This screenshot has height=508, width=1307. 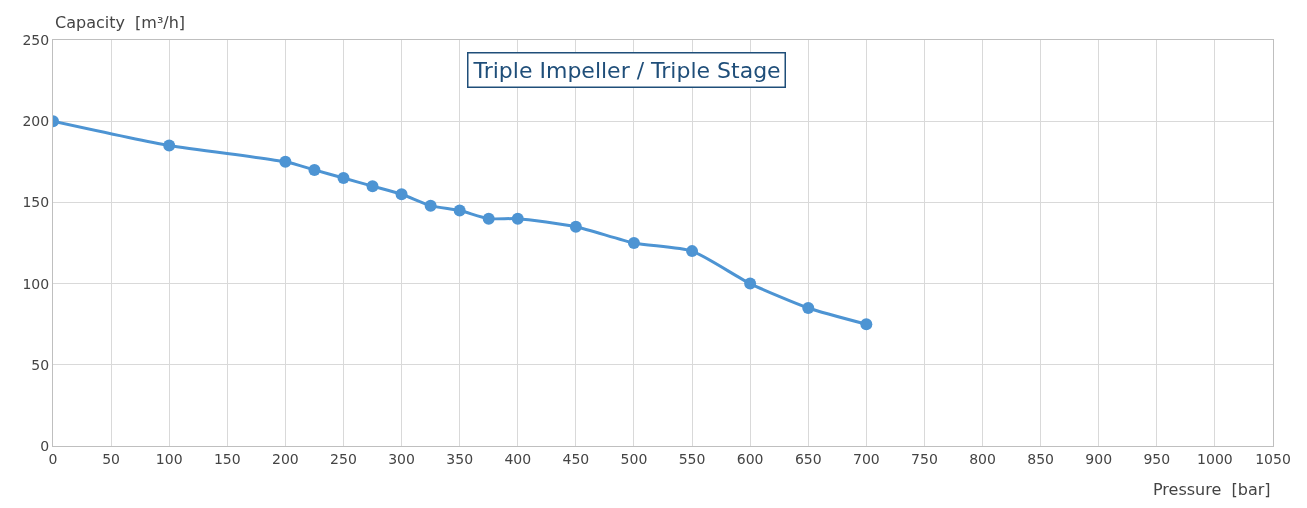 I want to click on x-tick-label: 100, so click(x=169, y=458).